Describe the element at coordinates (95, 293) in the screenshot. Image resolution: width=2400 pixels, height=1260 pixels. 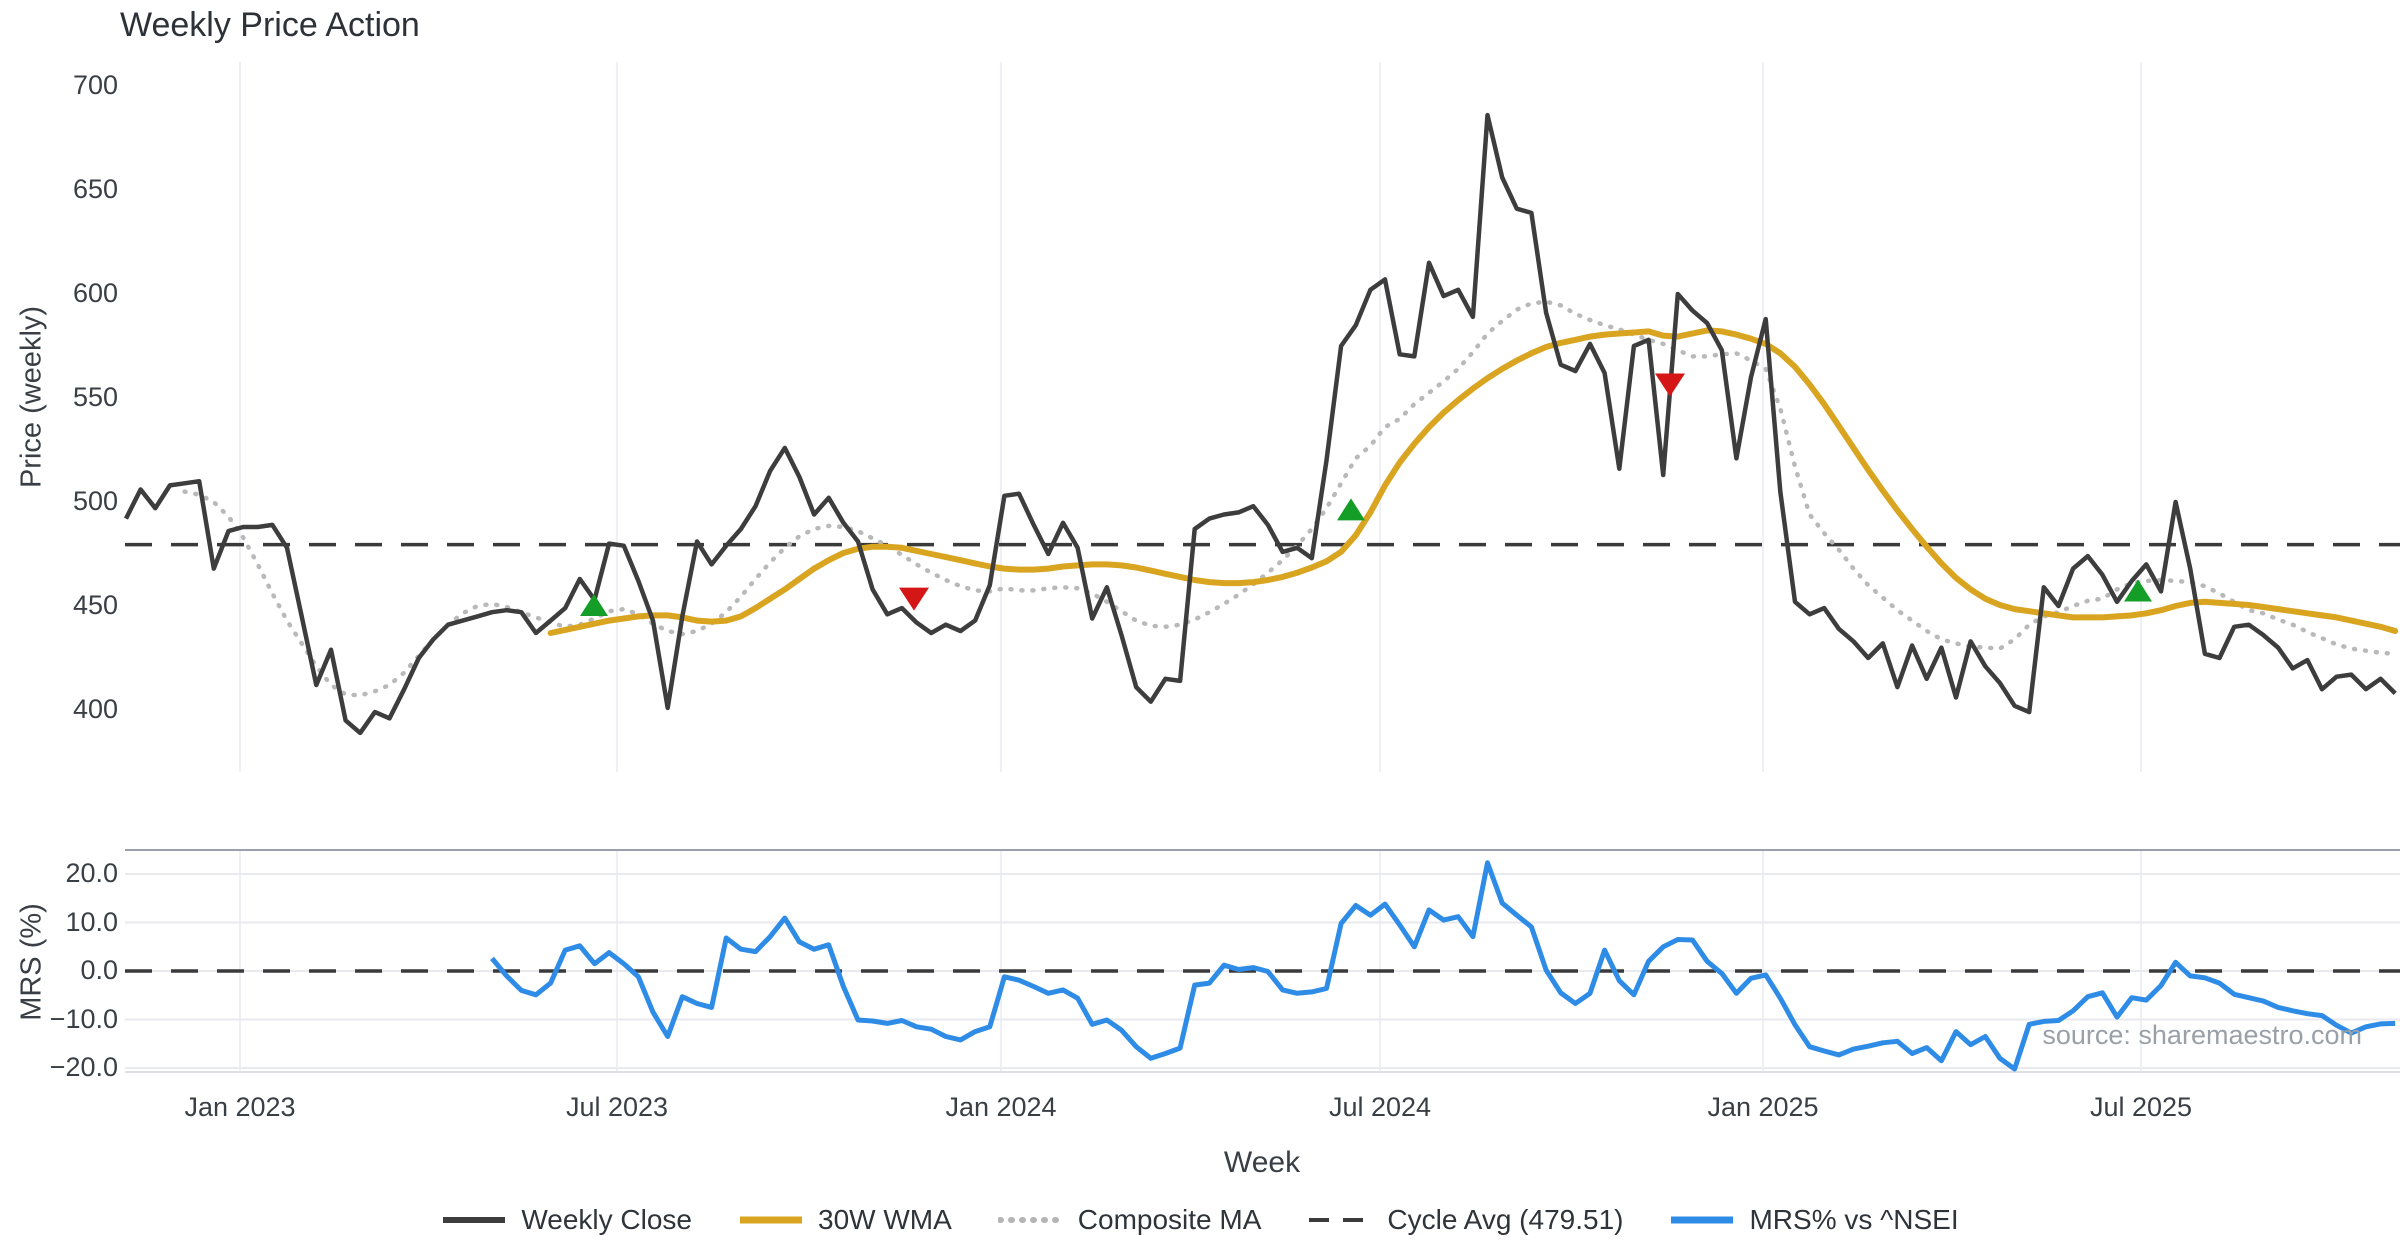
I see `price-y-tick: 600` at that location.